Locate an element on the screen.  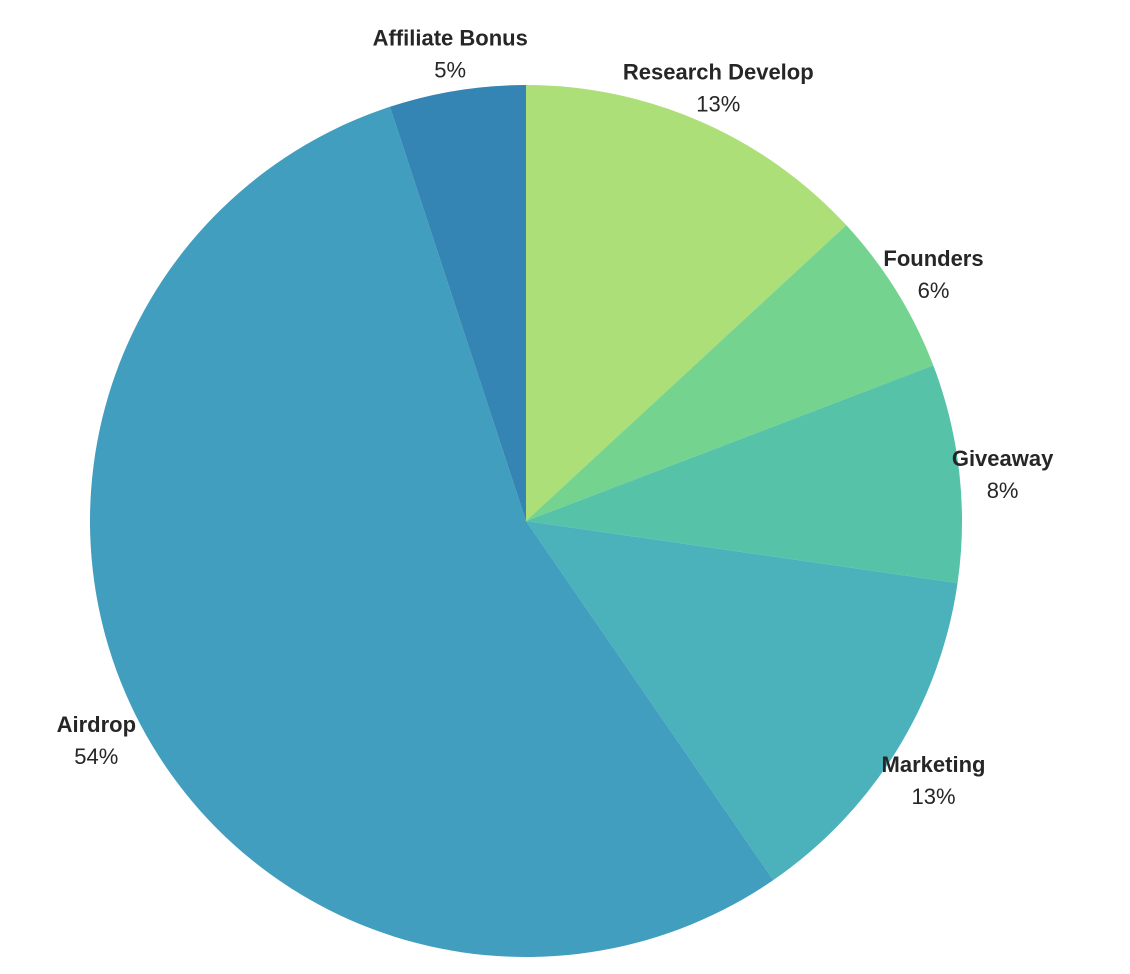
slice-label-airdrop: Airdrop is located at coordinates (96, 724).